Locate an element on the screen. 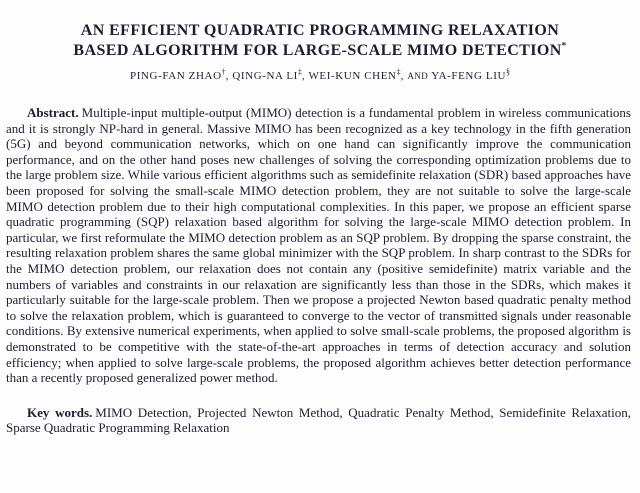 This screenshot has height=493, width=640. author-name-3: WEI-KUN CHEN is located at coordinates (352, 76).